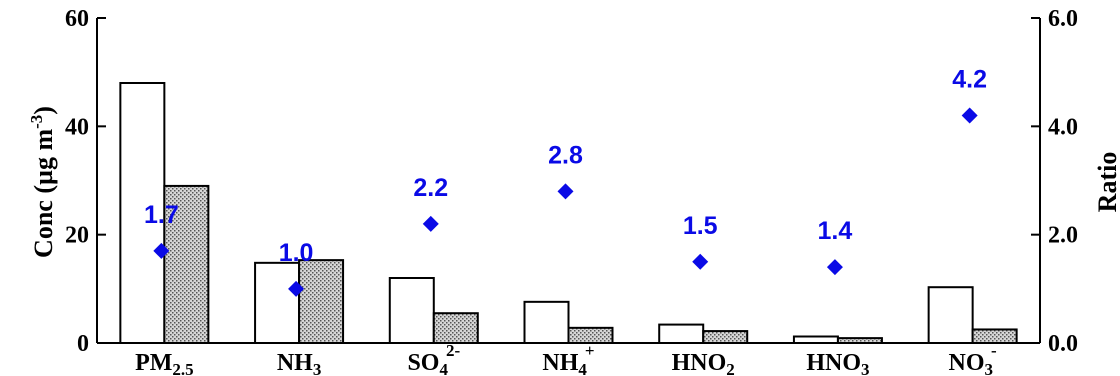 The width and height of the screenshot is (1120, 376). I want to click on ratio-label-3: 2.2, so click(430, 188).